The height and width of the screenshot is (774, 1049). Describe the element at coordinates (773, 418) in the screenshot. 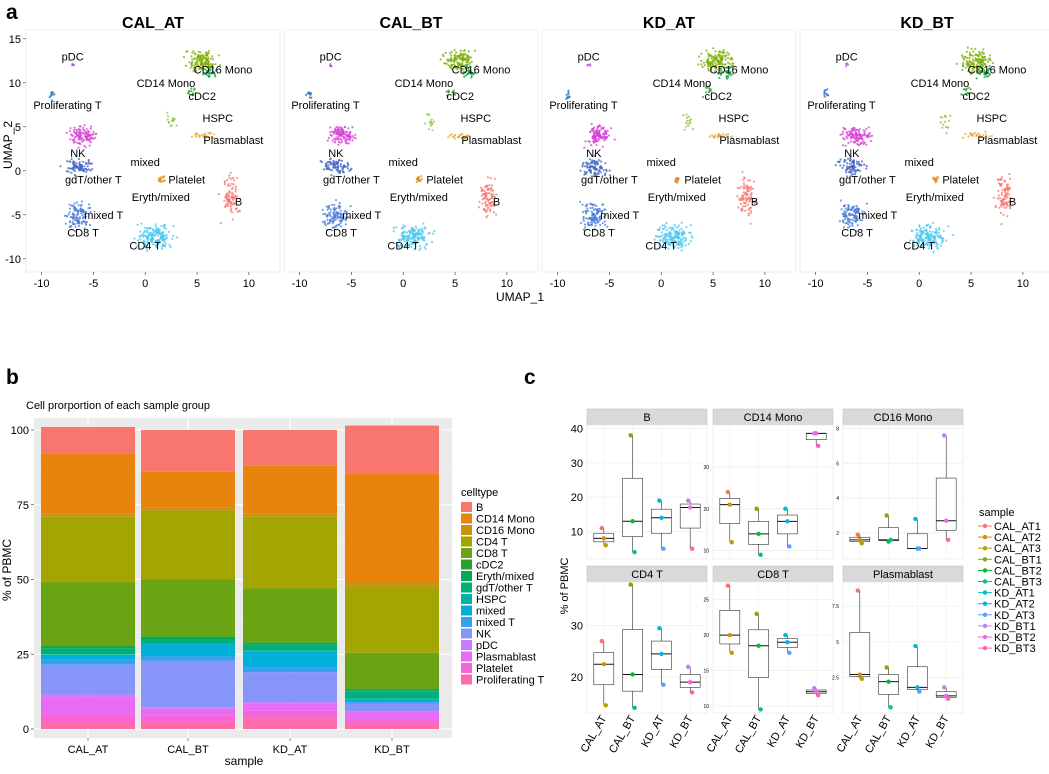

I see `box-facet-title: CD14 Mono` at that location.